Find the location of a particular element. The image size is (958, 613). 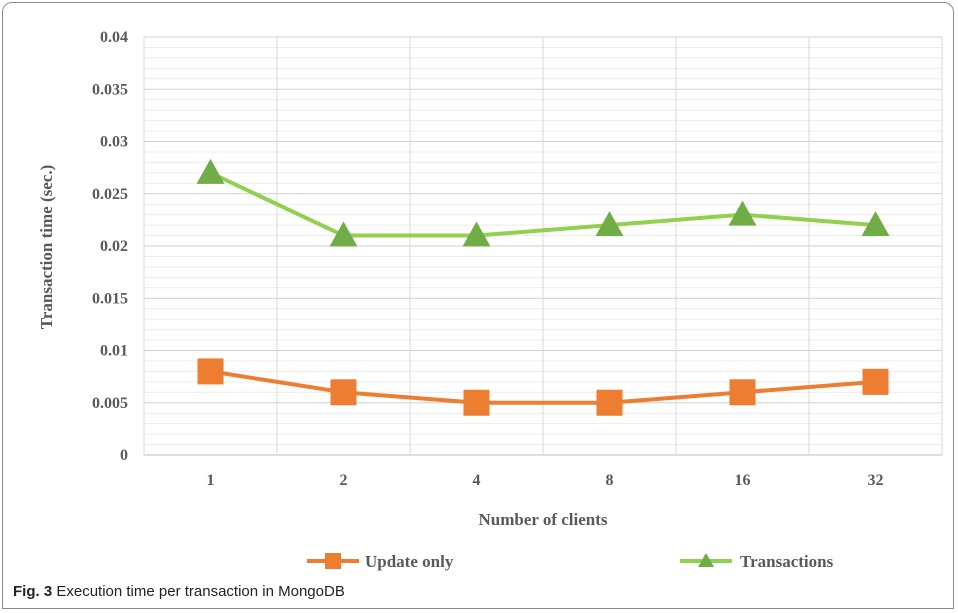

figure-label: Fig. 3 is located at coordinates (33, 591).